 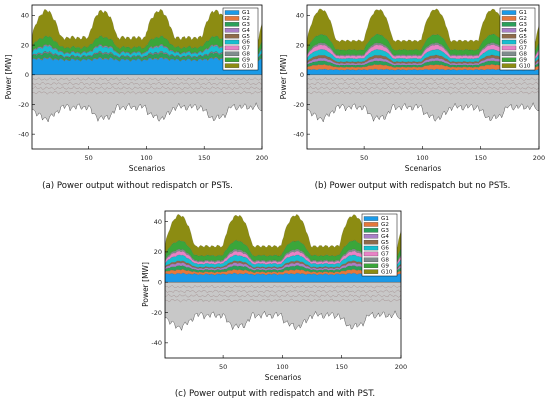 What do you see at coordinates (283, 77) in the screenshot?
I see `y-axis-label: Power [MW]` at bounding box center [283, 77].